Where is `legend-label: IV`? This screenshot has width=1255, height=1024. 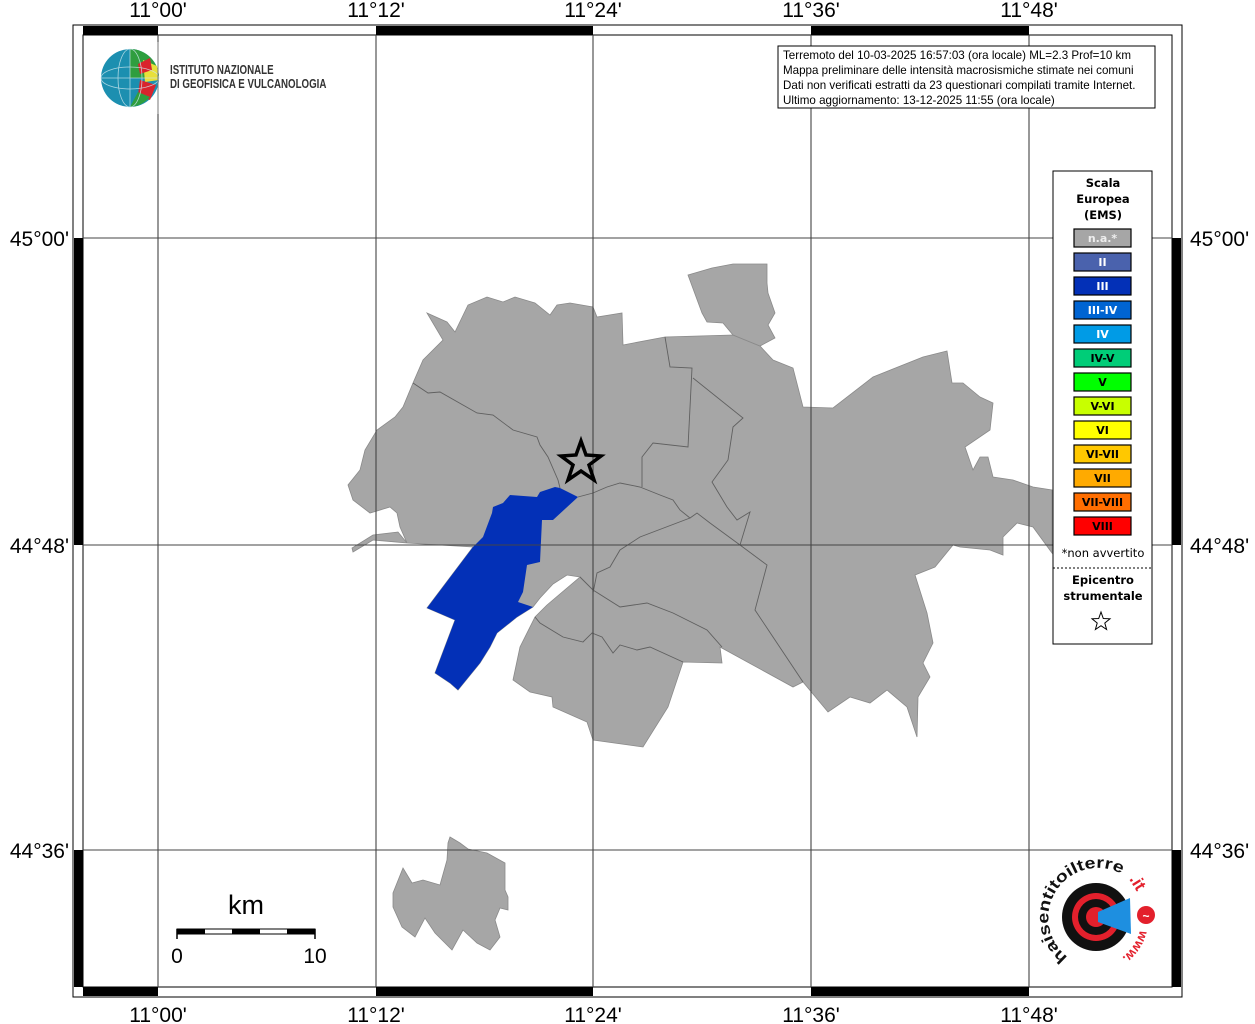 legend-label: IV is located at coordinates (1102, 334).